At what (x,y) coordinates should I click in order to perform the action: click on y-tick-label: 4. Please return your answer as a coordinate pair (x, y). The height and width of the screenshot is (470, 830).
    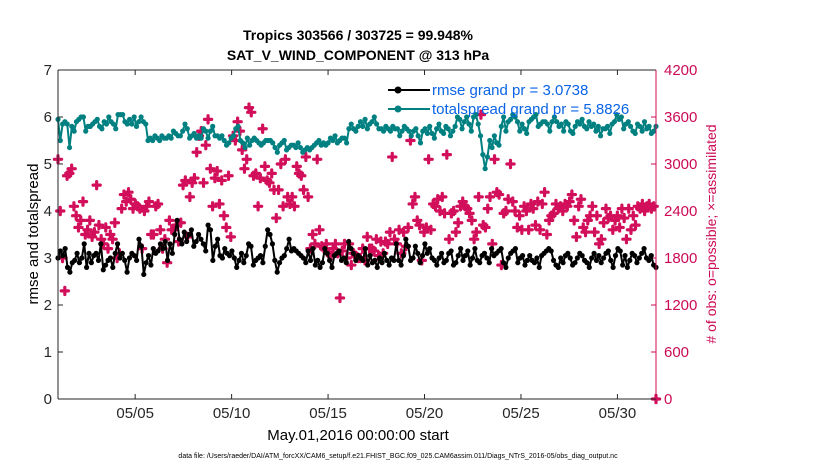
    Looking at the image, I should click on (48, 211).